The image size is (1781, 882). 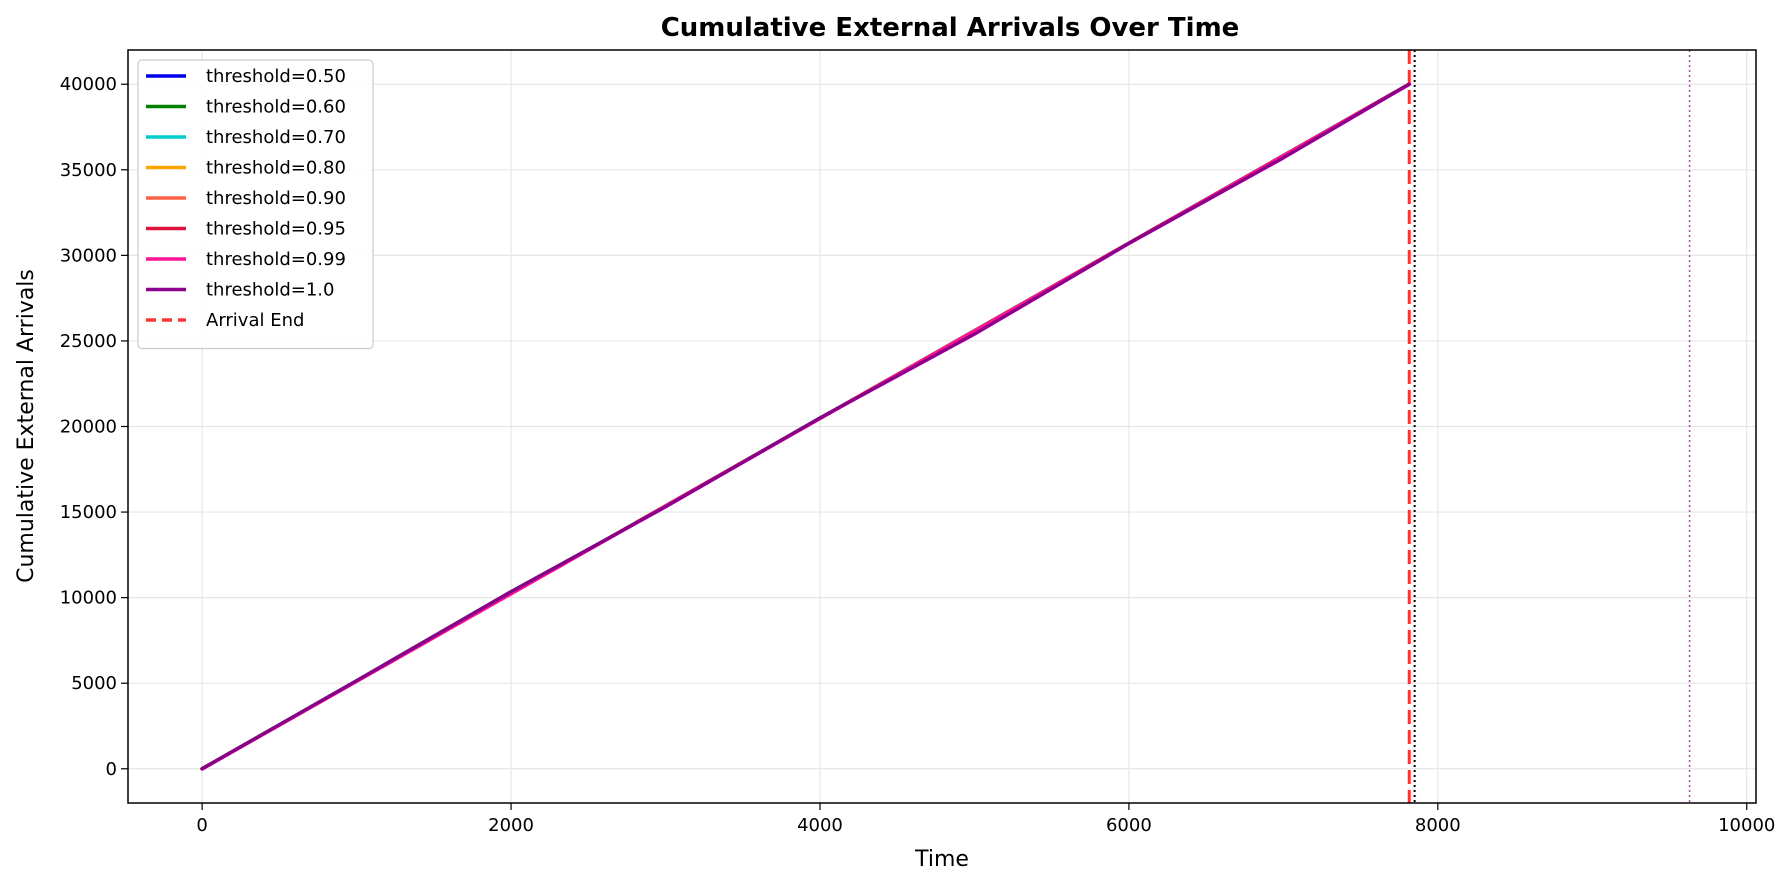 What do you see at coordinates (26, 426) in the screenshot?
I see `y-axis-label: Cumulative External Arrivals` at bounding box center [26, 426].